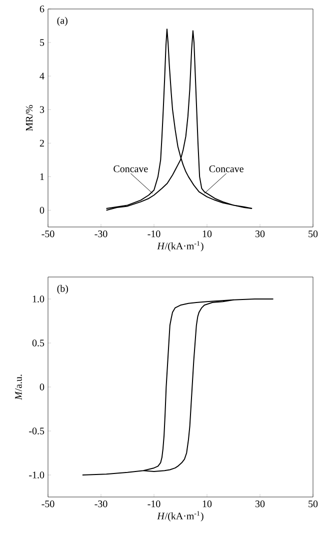 The width and height of the screenshot is (324, 534). I want to click on y-tick-label: 0.5, so click(38, 343).